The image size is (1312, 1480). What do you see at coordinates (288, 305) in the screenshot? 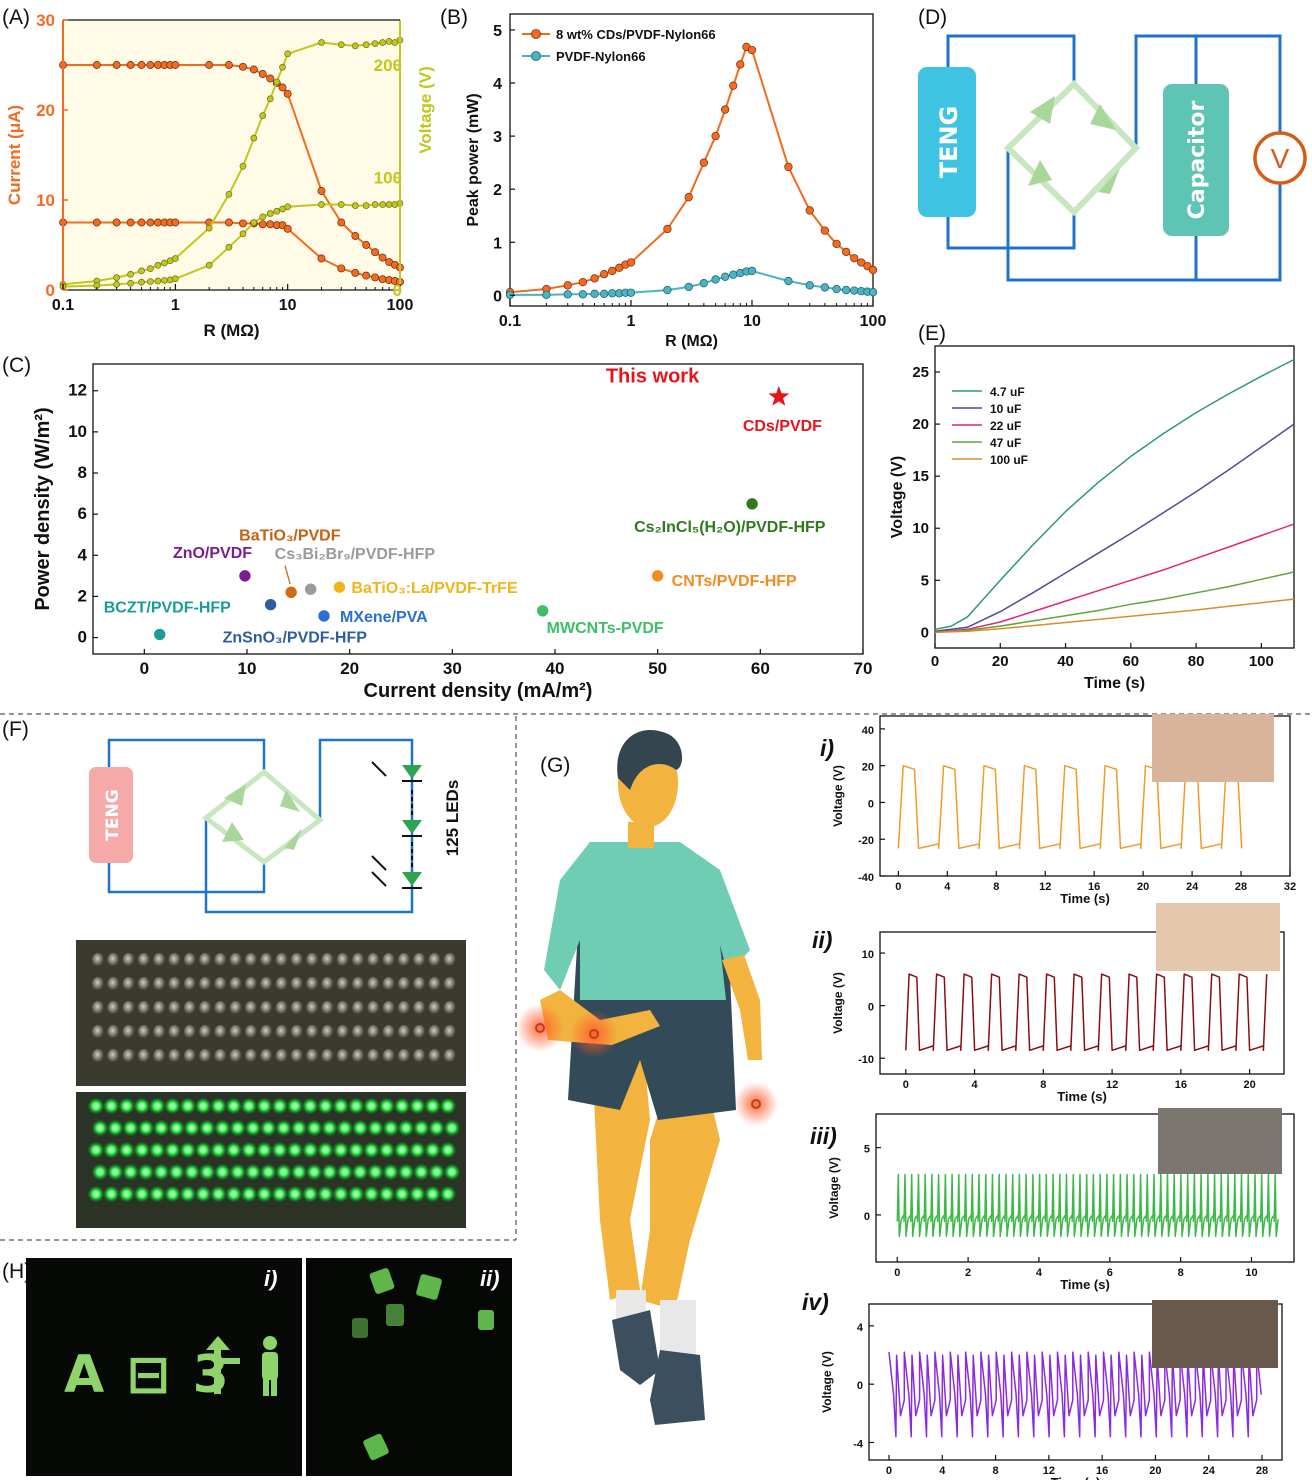
I see `x-tick-label-a-2: 10` at bounding box center [288, 305].